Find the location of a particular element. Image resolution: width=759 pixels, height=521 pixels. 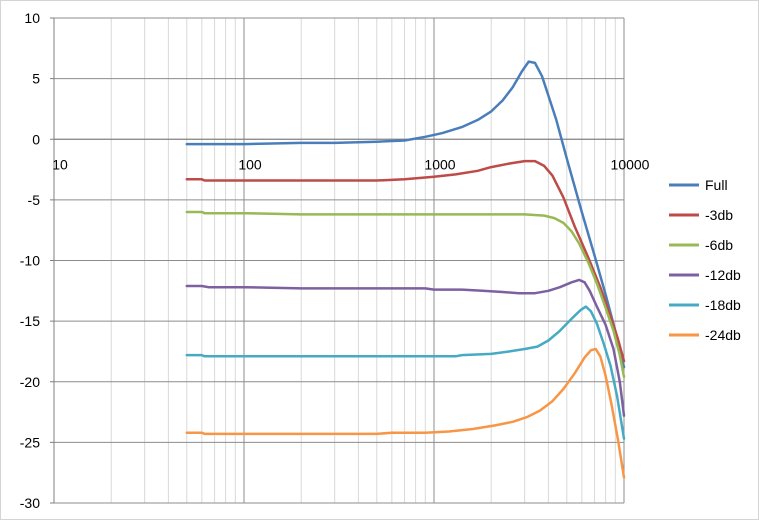

x-tick-label: 1000 is located at coordinates (439, 164).